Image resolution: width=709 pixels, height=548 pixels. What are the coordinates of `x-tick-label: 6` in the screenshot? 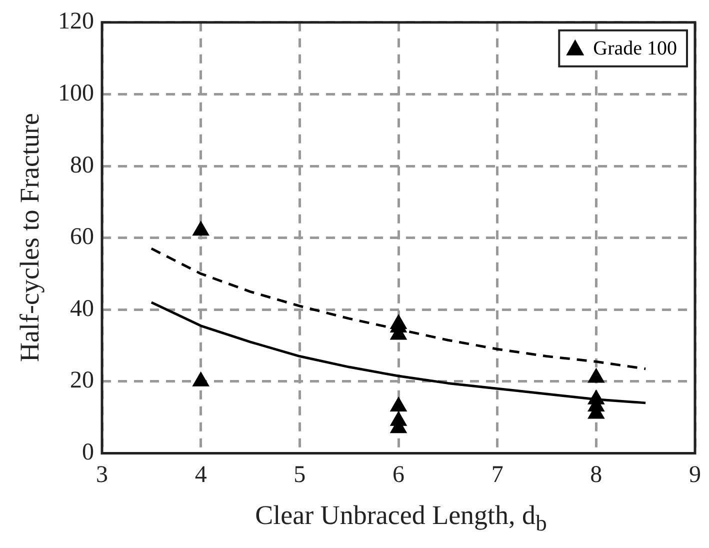 It's located at (398, 475).